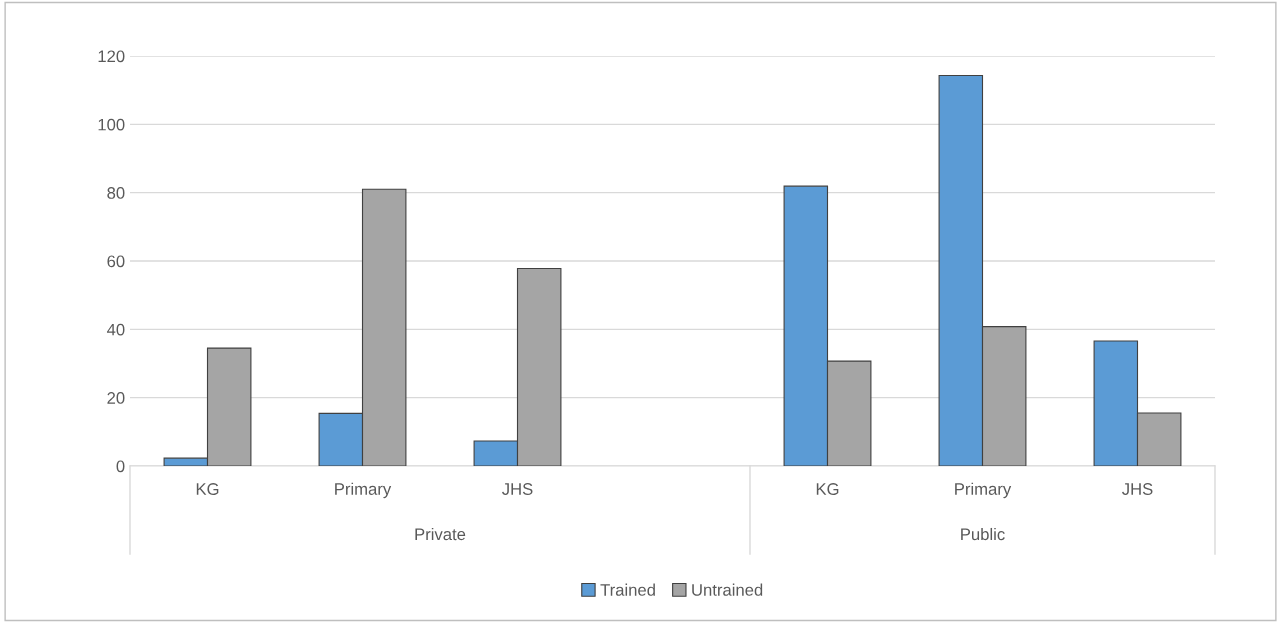  What do you see at coordinates (116, 398) in the screenshot?
I see `y-tick-label: 20` at bounding box center [116, 398].